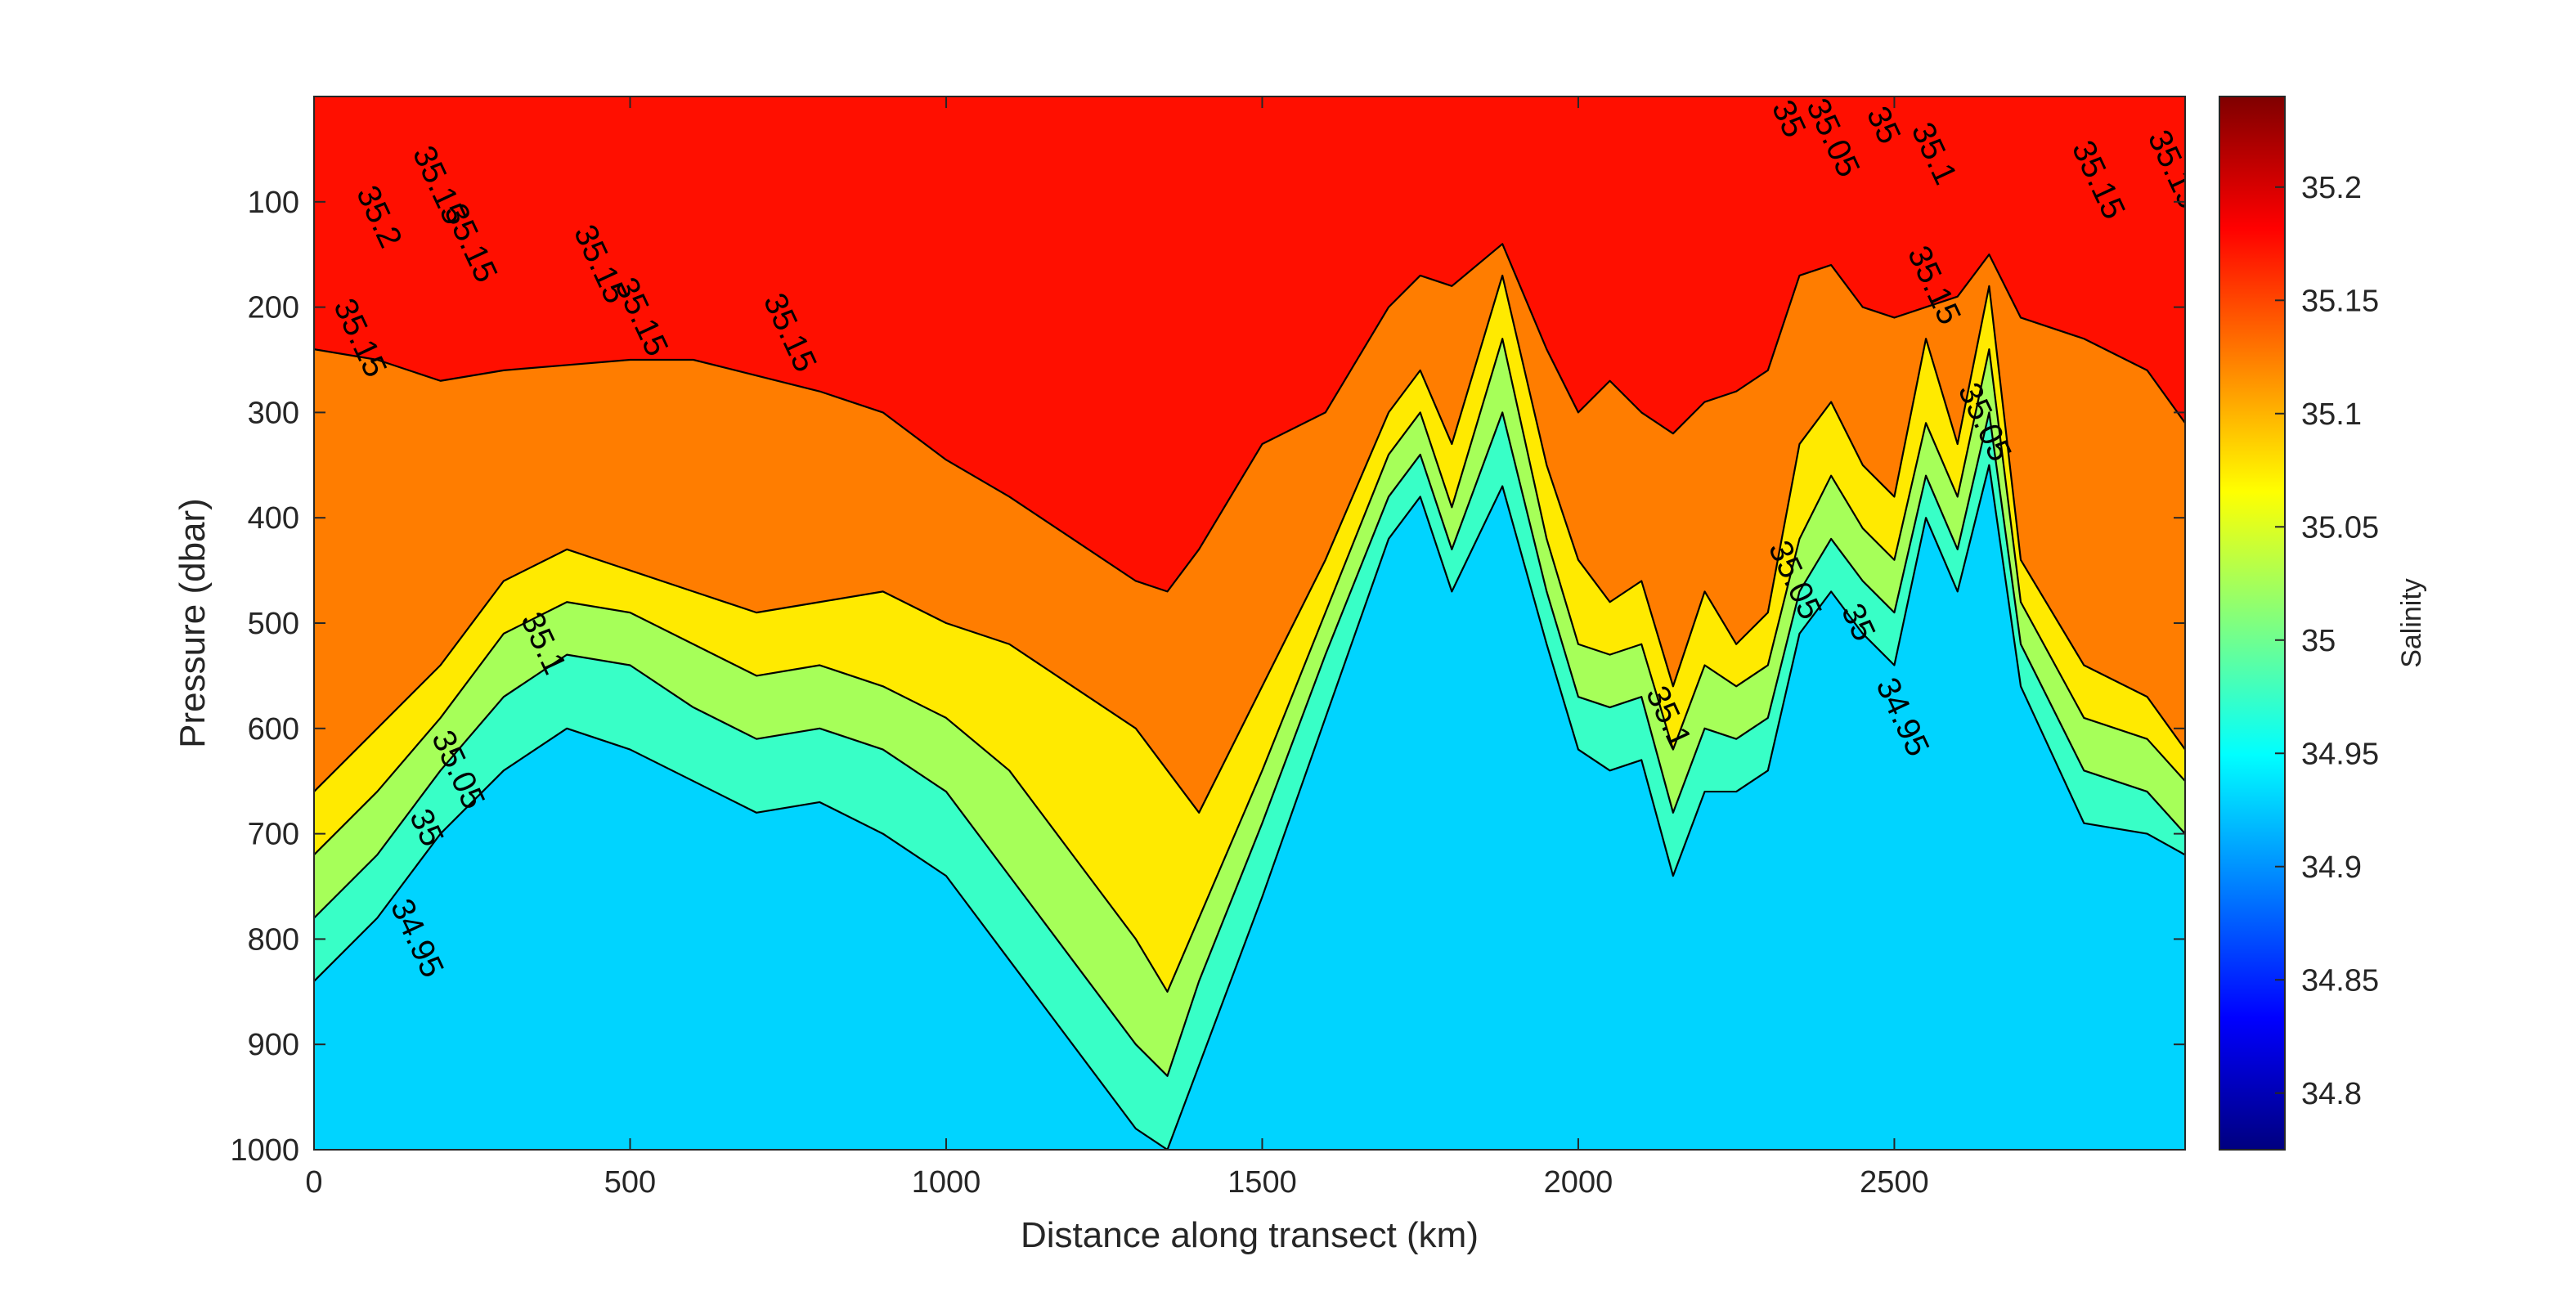  What do you see at coordinates (2340, 527) in the screenshot?
I see `colorbar-tick-label: 35.05` at bounding box center [2340, 527].